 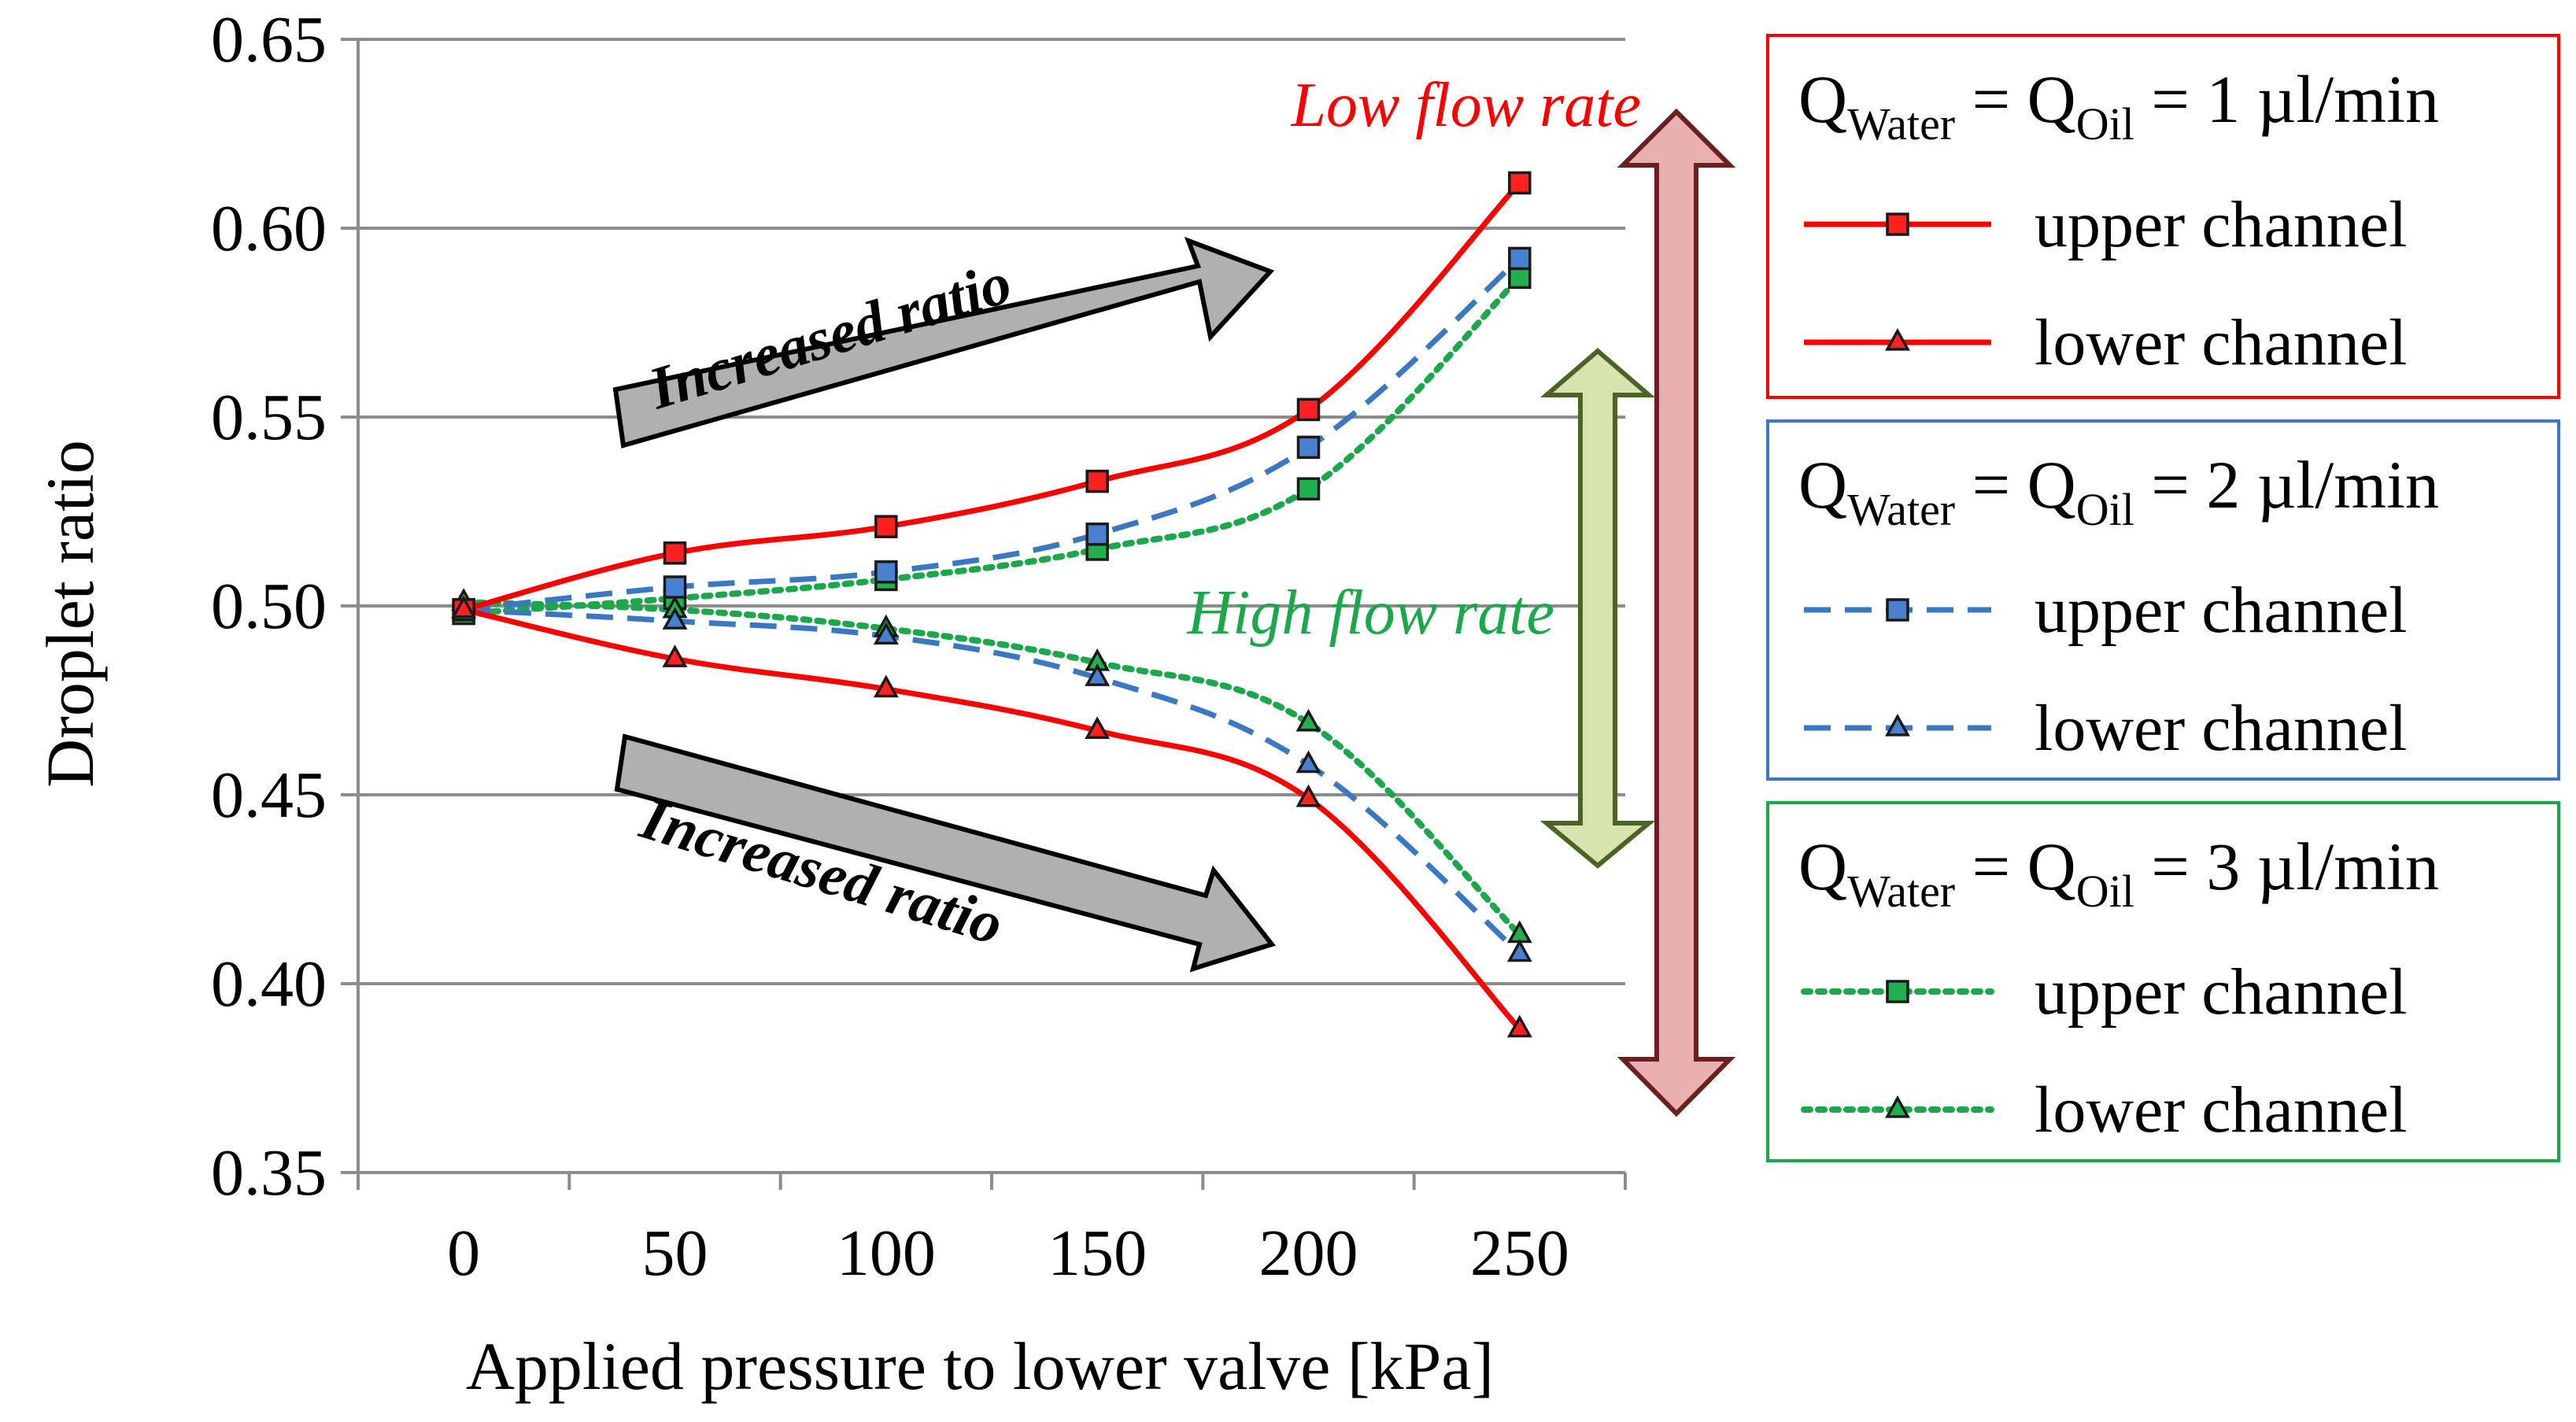 I want to click on y-tick-label: 0.60, so click(x=269, y=228).